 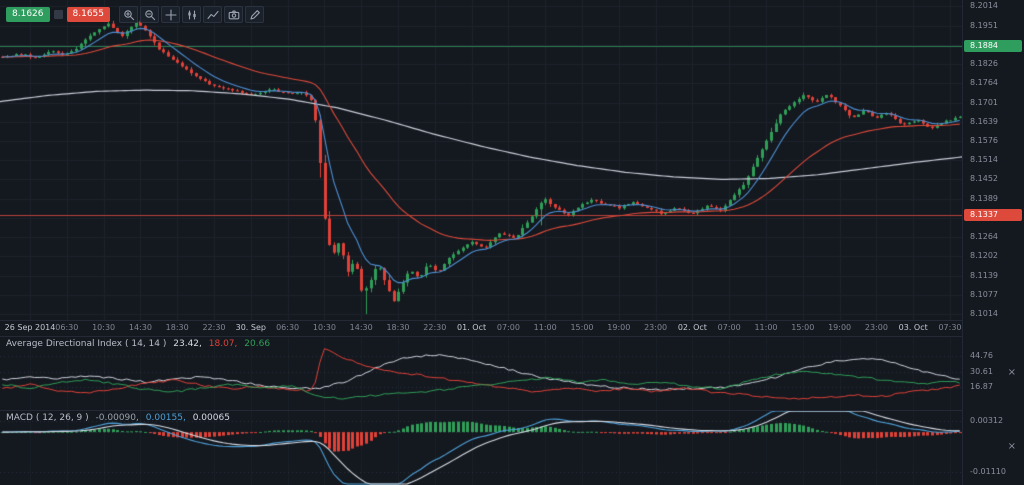 I want to click on adx-axis: × 44.76 30.61 16.87, so click(x=993, y=373).